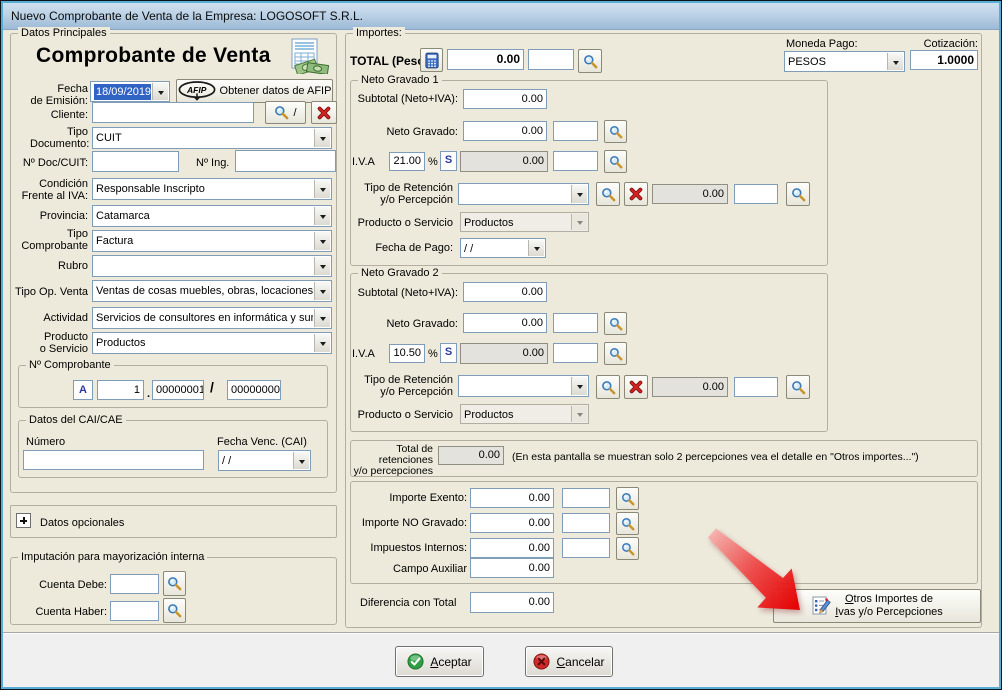 The height and width of the screenshot is (690, 1002). I want to click on datos-principales-group-label: Datos Principales, so click(64, 33).